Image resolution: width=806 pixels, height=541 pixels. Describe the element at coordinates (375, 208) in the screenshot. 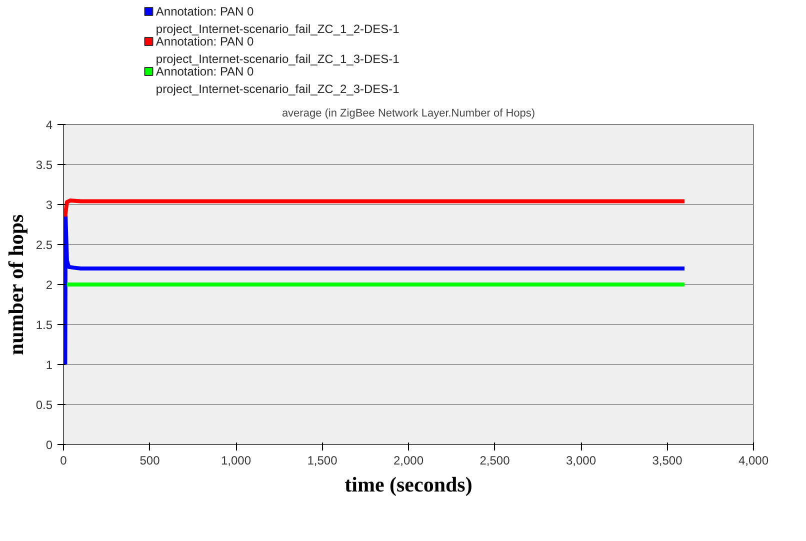

I see `line-series` at that location.